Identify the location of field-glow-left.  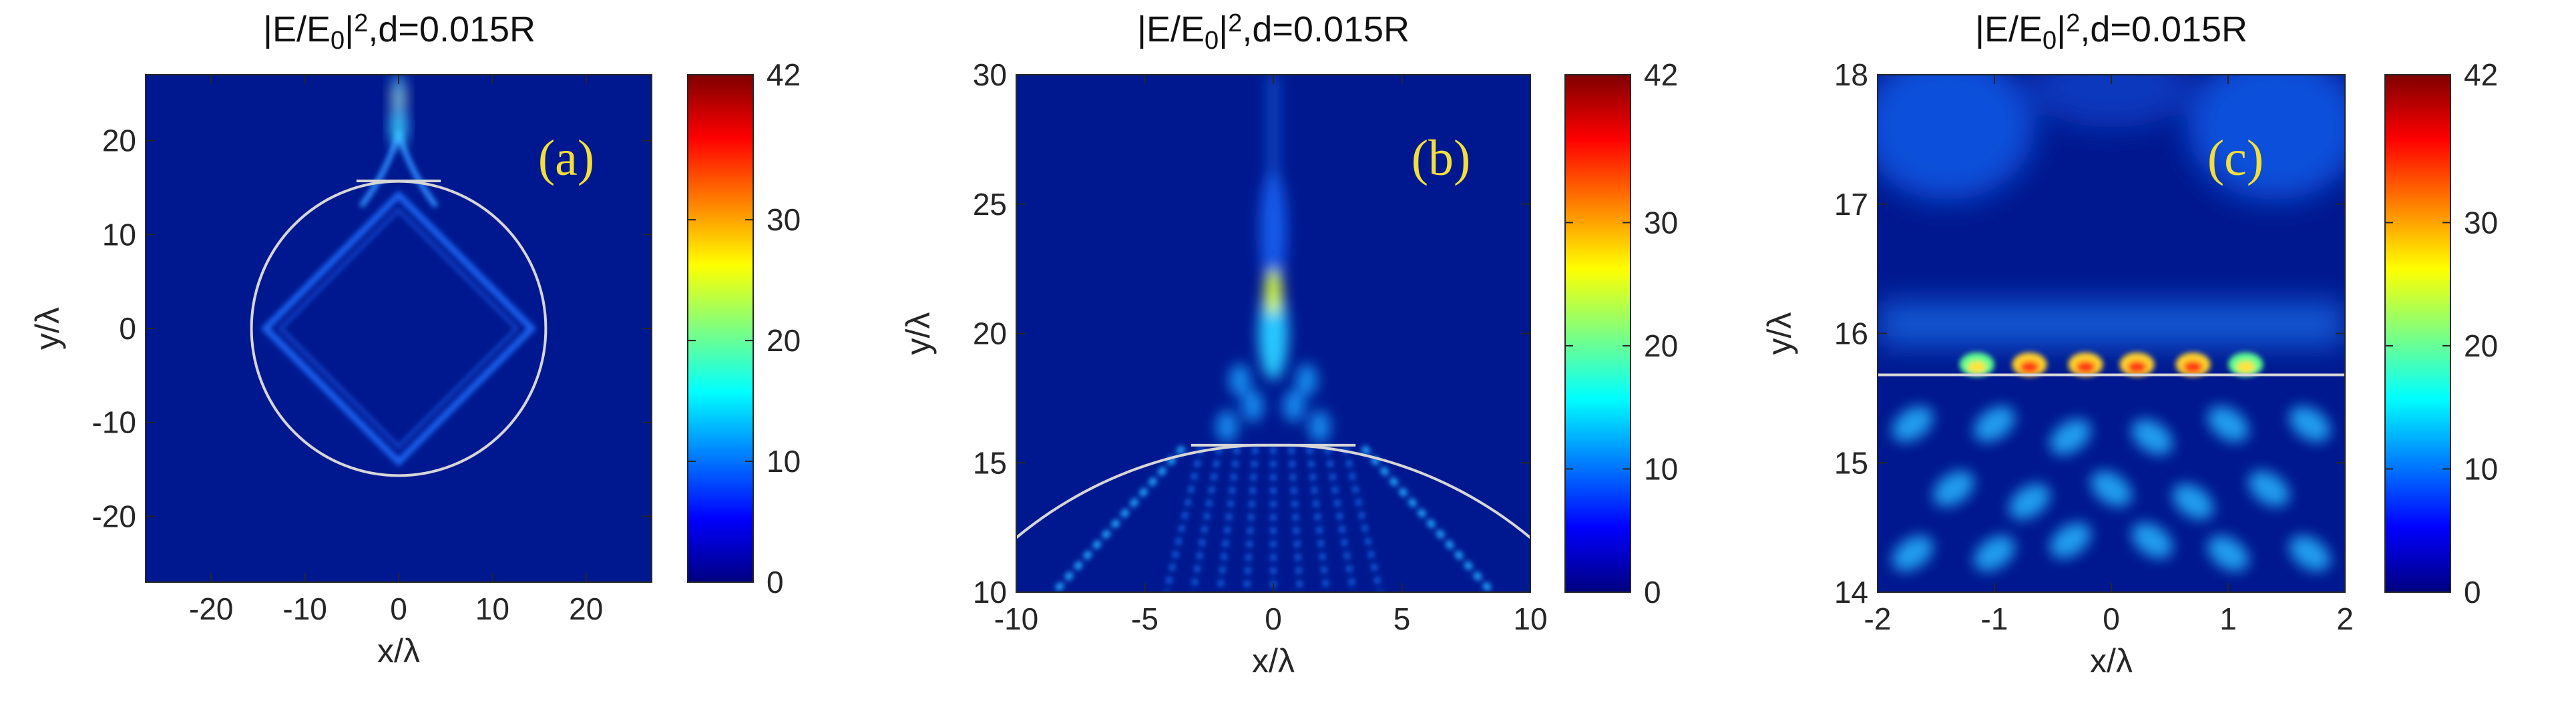
(1956, 137).